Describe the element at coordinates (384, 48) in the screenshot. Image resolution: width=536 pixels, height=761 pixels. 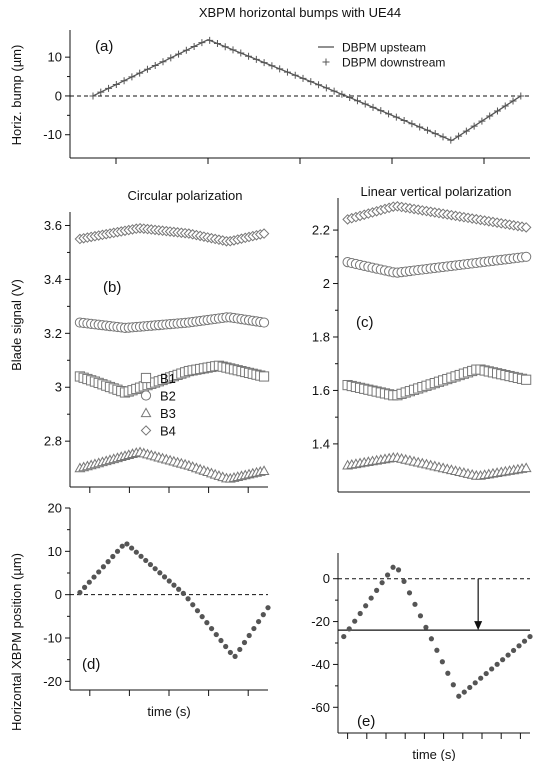
I see `legend-label: DBPM upsteam` at that location.